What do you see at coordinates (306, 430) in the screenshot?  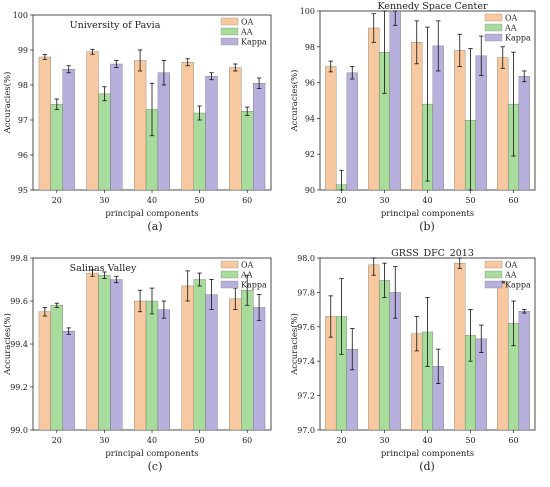 I see `y-tick-label: 97.0` at bounding box center [306, 430].